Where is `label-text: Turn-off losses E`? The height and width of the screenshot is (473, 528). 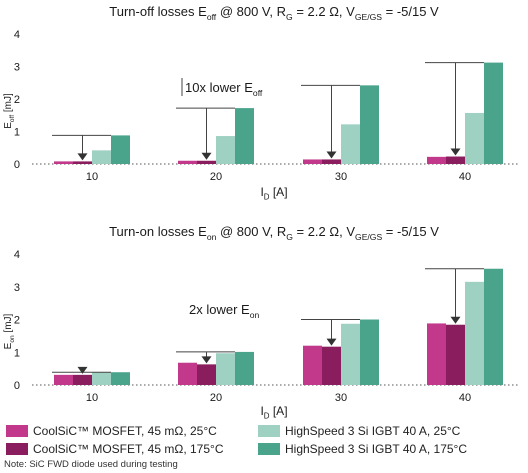
label-text: Turn-off losses E is located at coordinates (158, 11).